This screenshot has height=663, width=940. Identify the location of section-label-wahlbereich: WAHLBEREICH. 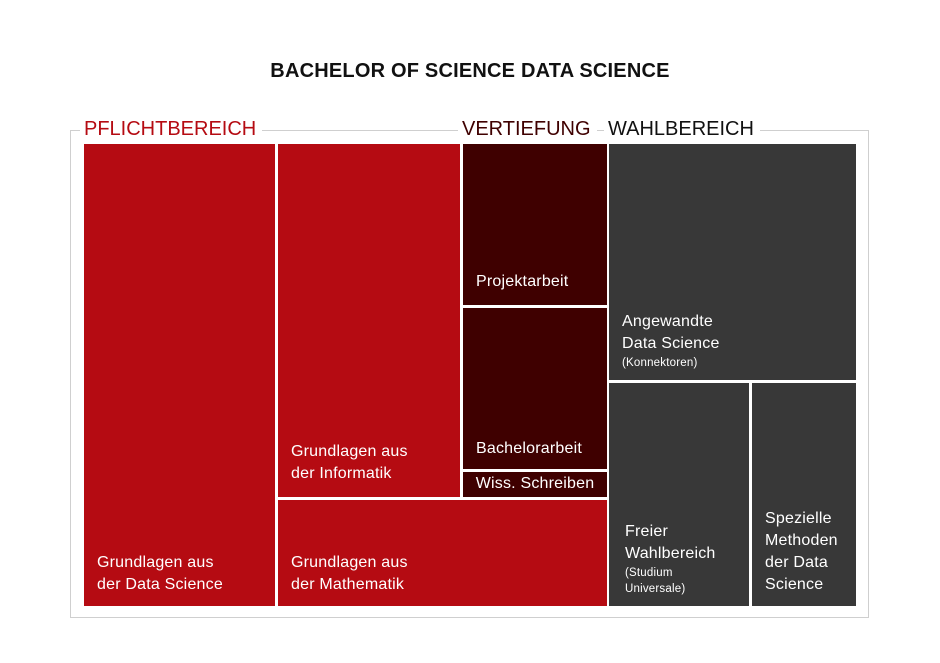
(682, 129).